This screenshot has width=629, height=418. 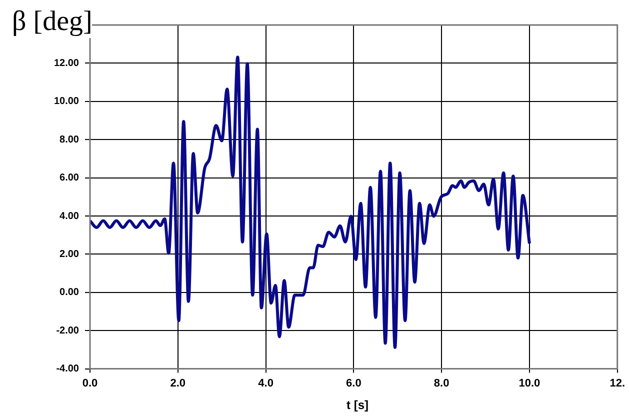 What do you see at coordinates (178, 383) in the screenshot?
I see `x-tick-label: 2.0` at bounding box center [178, 383].